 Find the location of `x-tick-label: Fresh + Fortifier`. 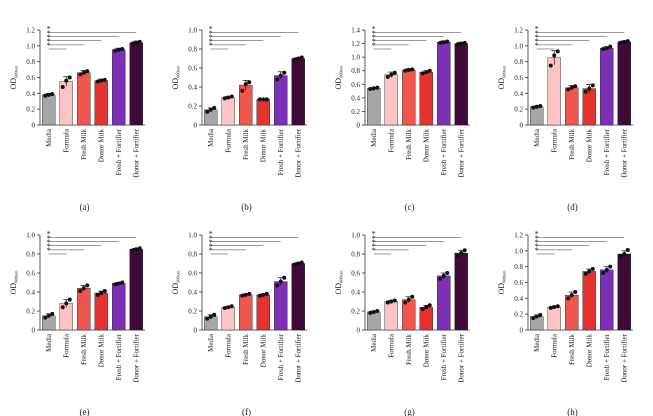

x-tick-label: Fresh + Fortifier is located at coordinates (281, 356).